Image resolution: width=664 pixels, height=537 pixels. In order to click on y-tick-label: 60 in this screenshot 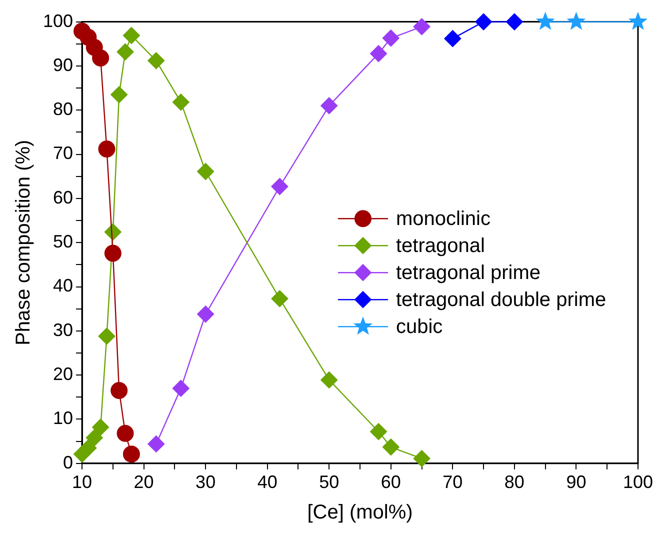, I will do `click(63, 197)`.